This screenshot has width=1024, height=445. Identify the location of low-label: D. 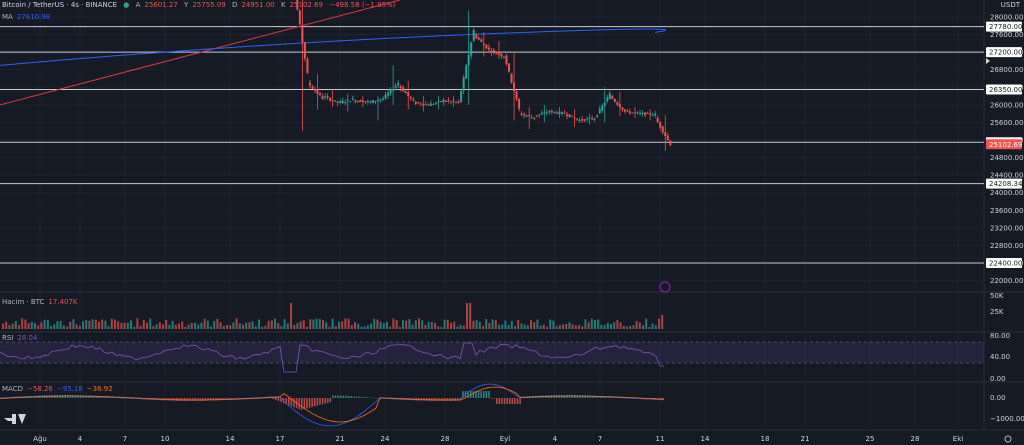
(234, 5).